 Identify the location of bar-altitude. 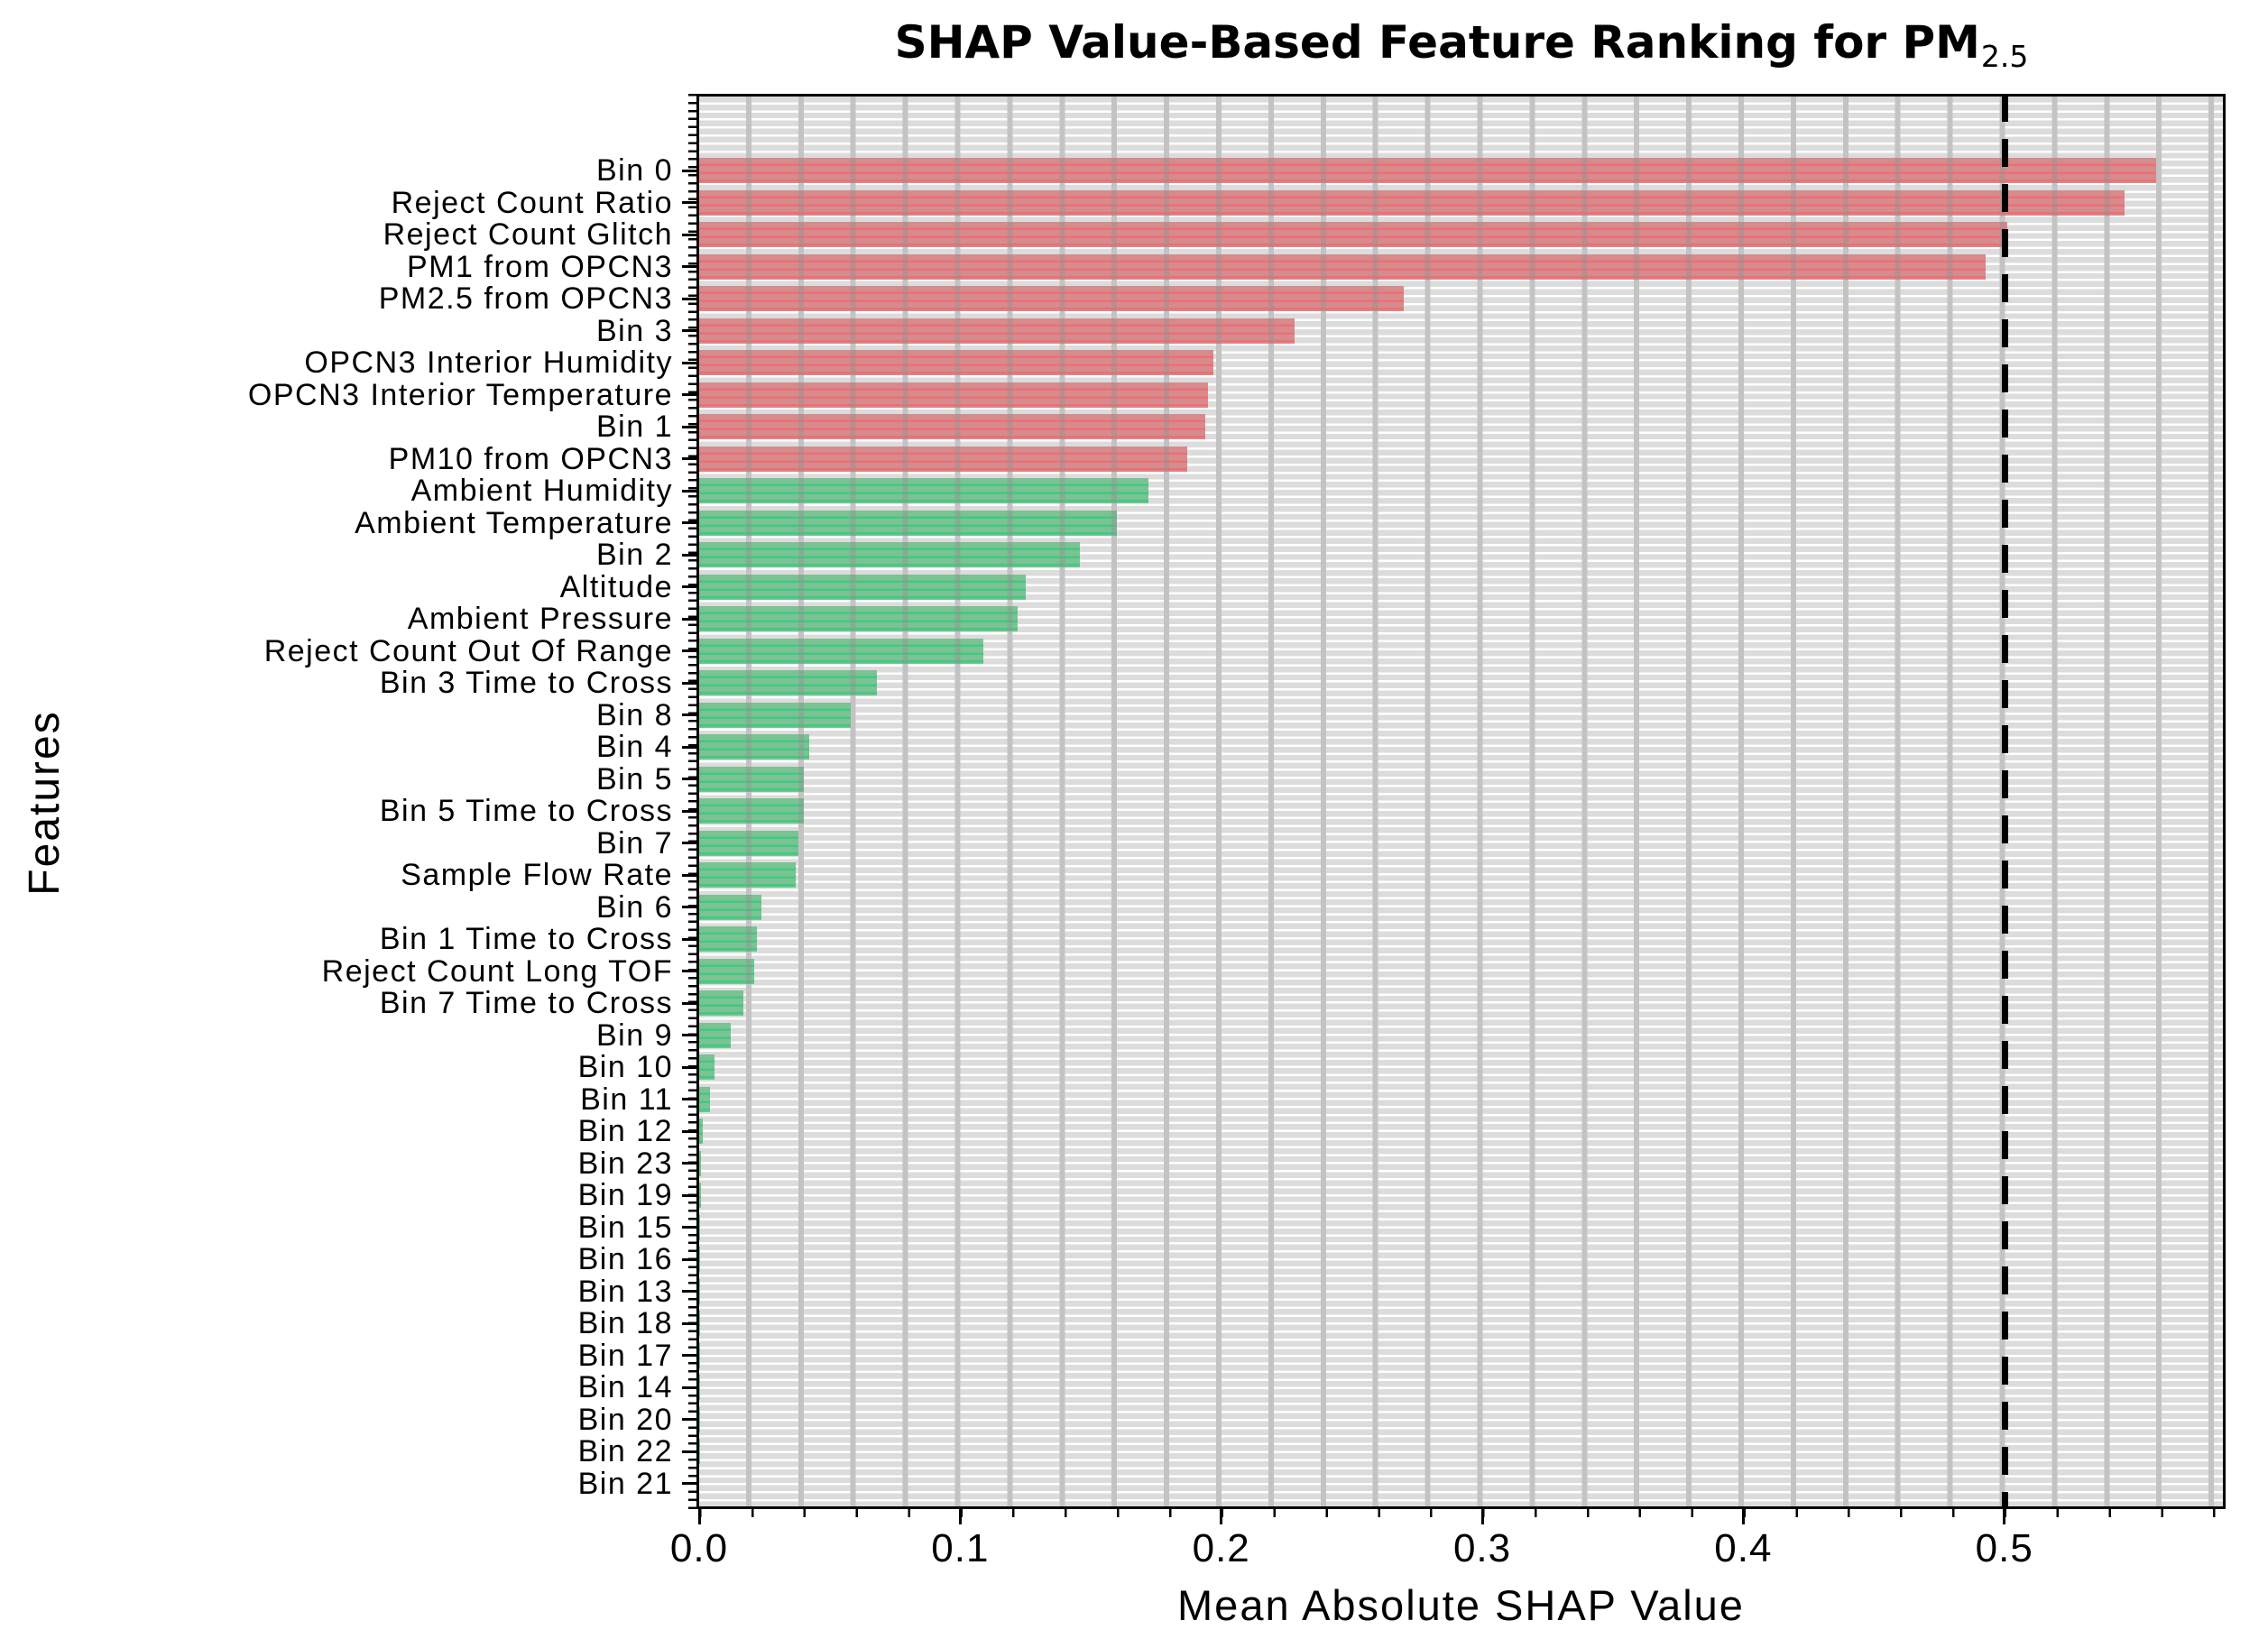
(862, 587).